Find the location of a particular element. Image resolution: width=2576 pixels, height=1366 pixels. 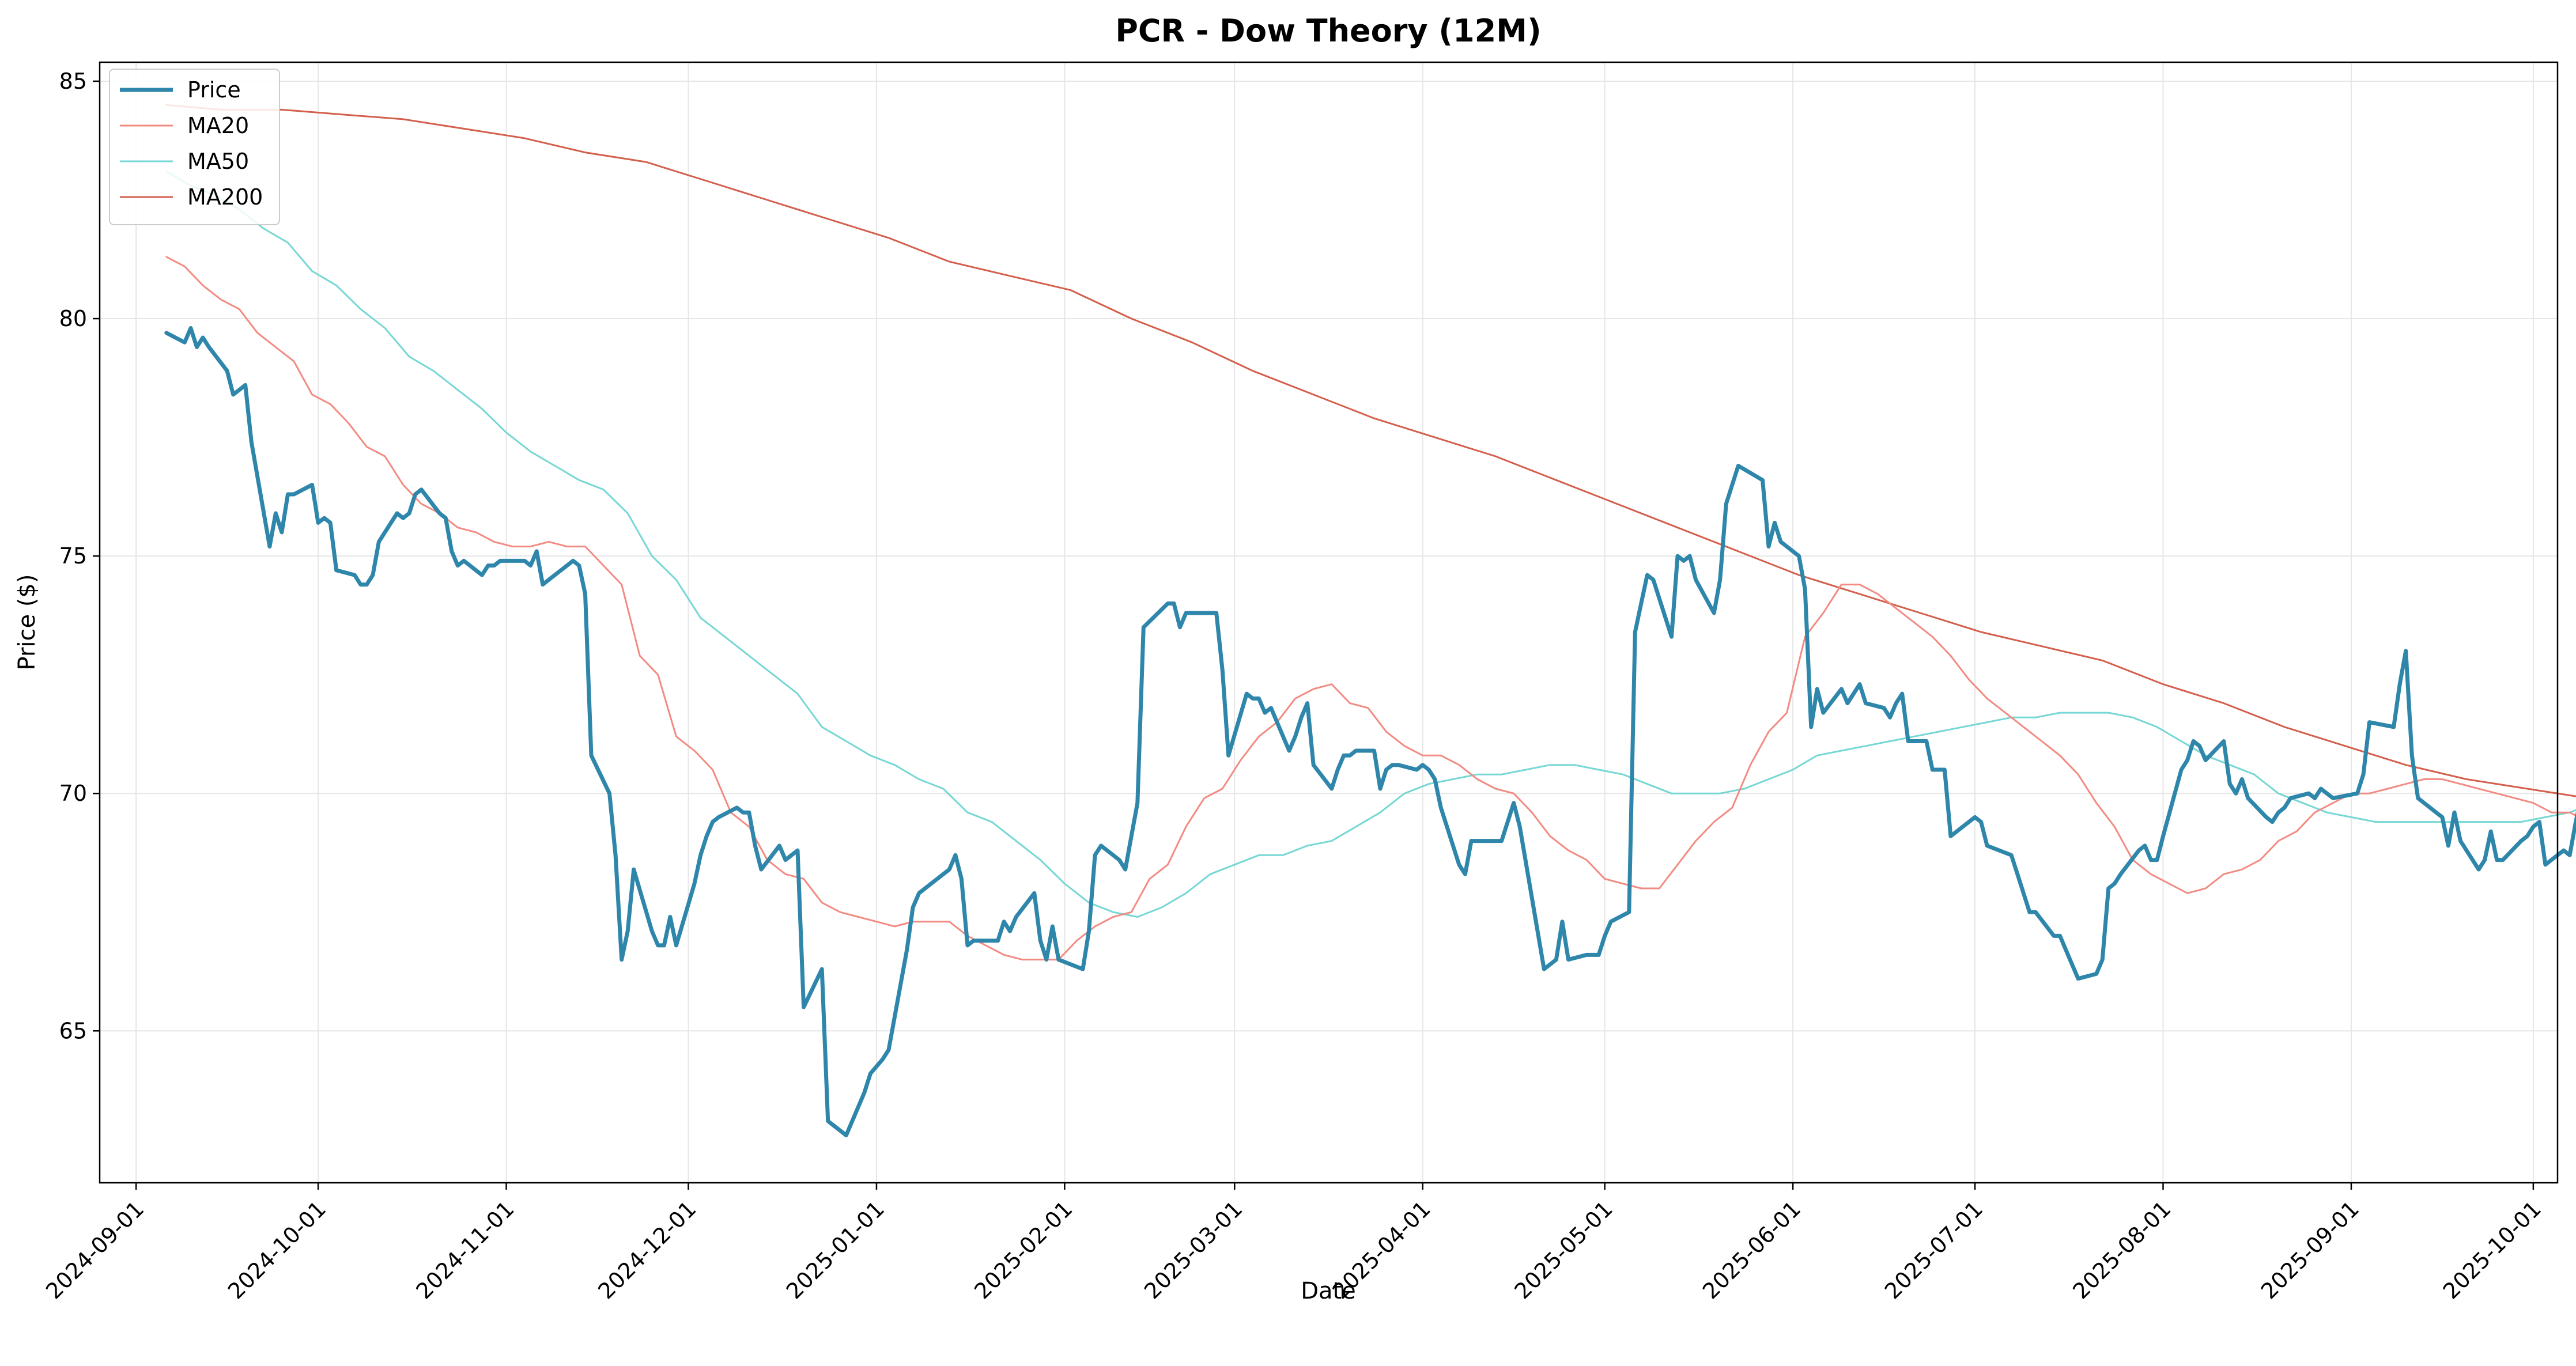

legend-label-ma50: MA50 is located at coordinates (218, 161).